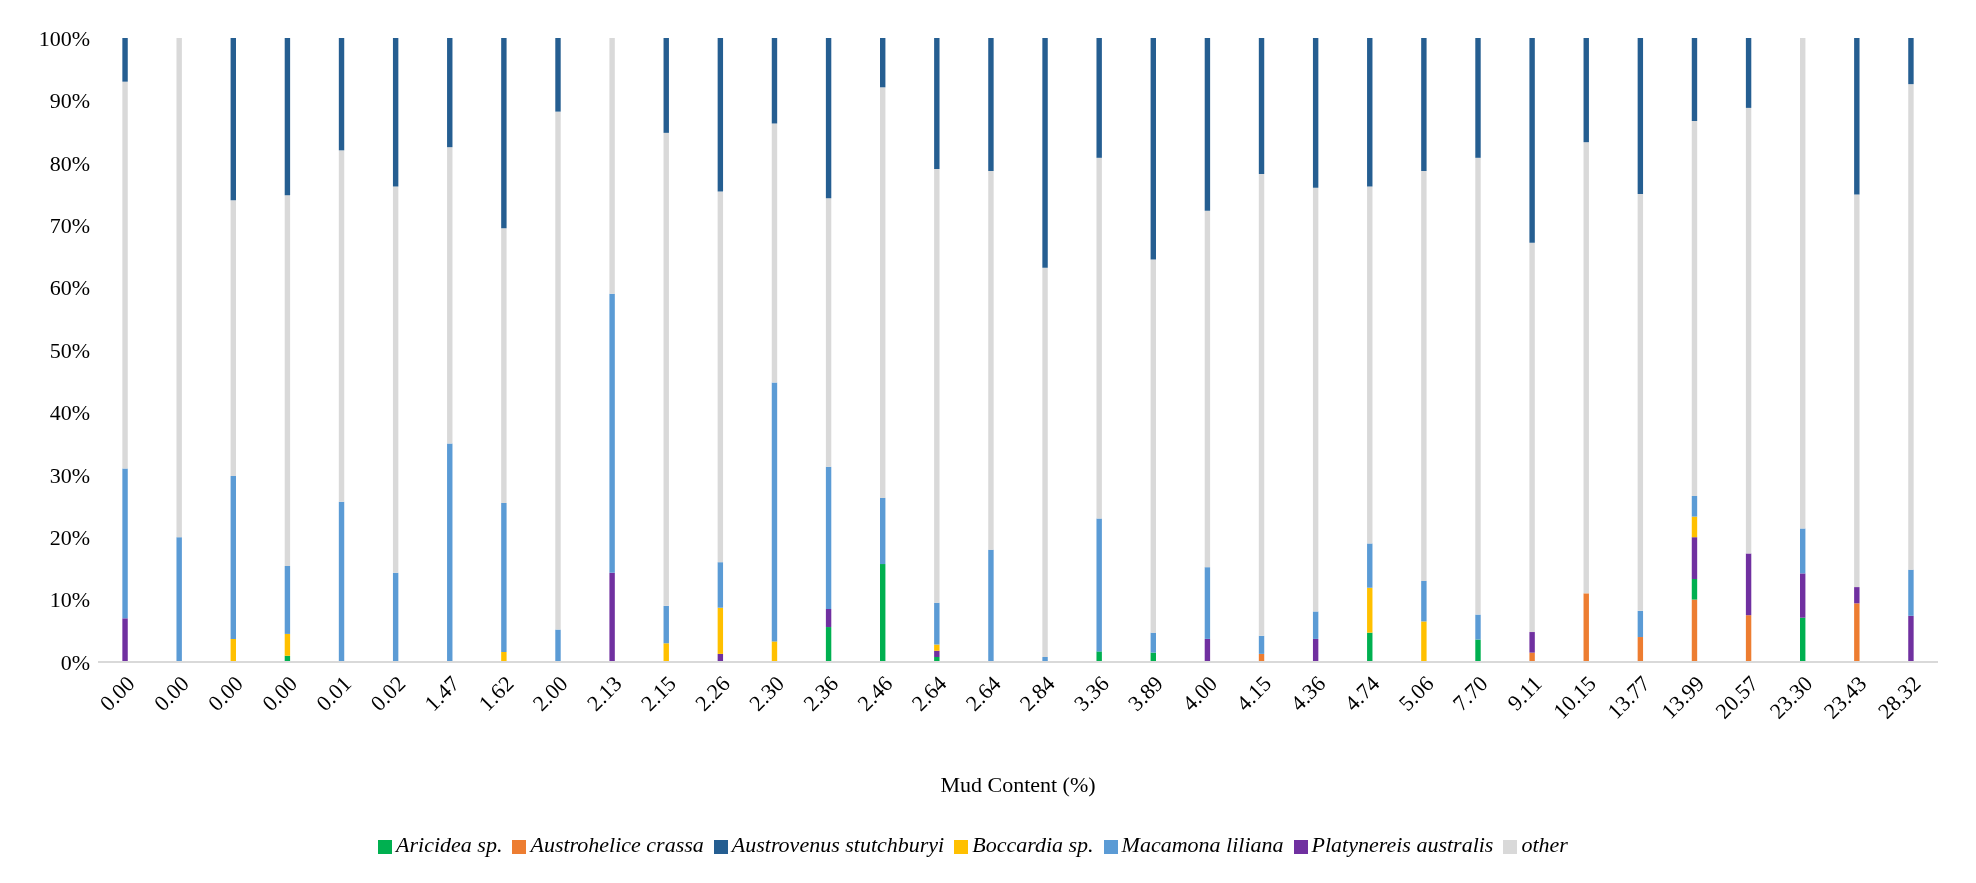  Describe the element at coordinates (1254, 693) in the screenshot. I see `x-tick-label: 4.15` at that location.